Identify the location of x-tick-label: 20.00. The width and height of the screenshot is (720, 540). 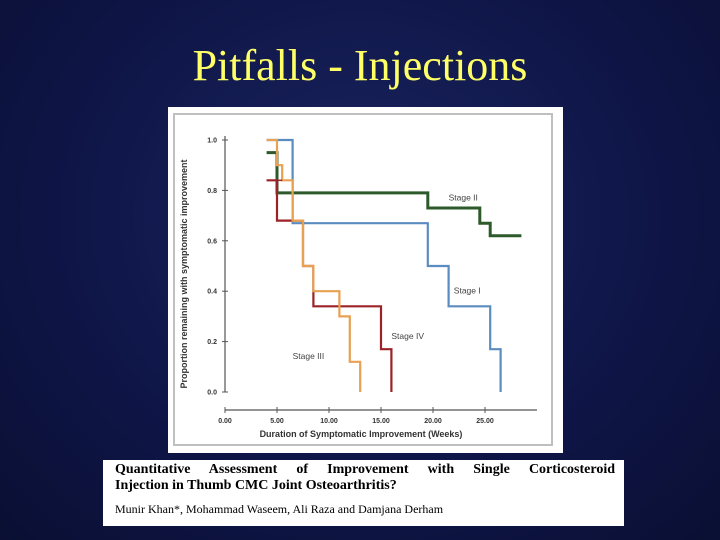
(433, 421).